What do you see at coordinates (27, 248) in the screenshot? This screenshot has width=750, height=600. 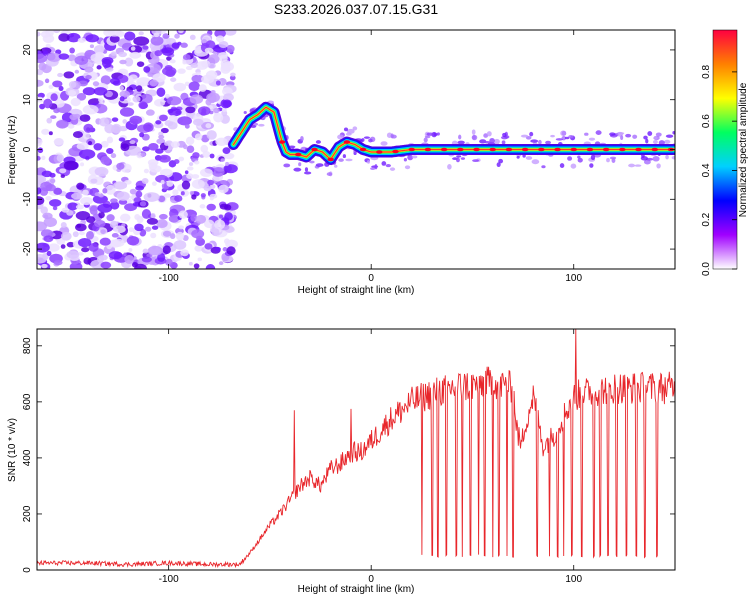 I see `y-tick-label: -20` at bounding box center [27, 248].